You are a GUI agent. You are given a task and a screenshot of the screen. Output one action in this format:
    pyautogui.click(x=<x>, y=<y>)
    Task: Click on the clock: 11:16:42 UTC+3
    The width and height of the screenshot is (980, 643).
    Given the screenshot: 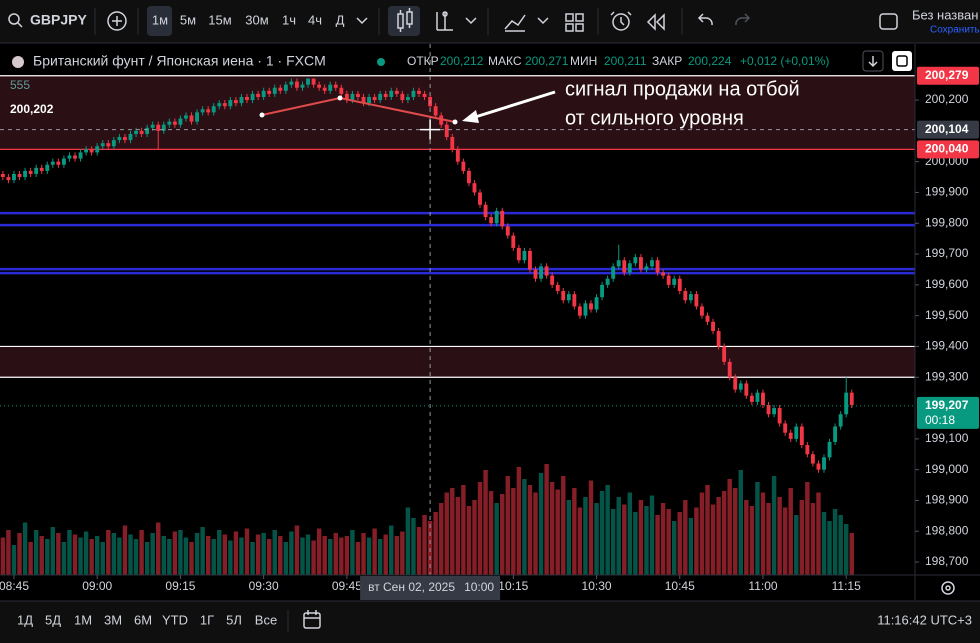 What is the action you would take?
    pyautogui.click(x=924, y=619)
    